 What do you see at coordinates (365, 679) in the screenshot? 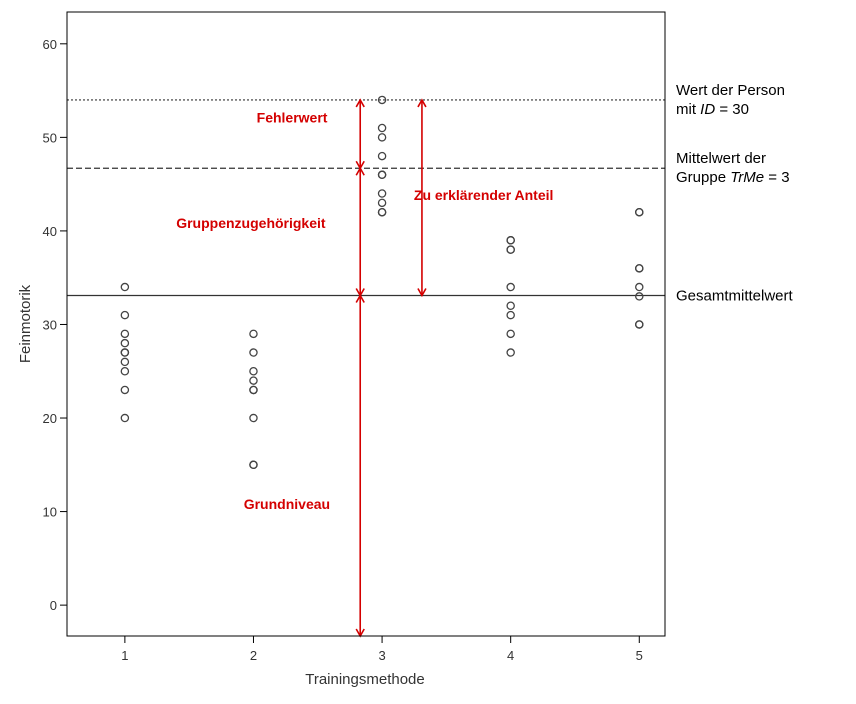
I see `x-axis-title: Trainingsmethode` at bounding box center [365, 679].